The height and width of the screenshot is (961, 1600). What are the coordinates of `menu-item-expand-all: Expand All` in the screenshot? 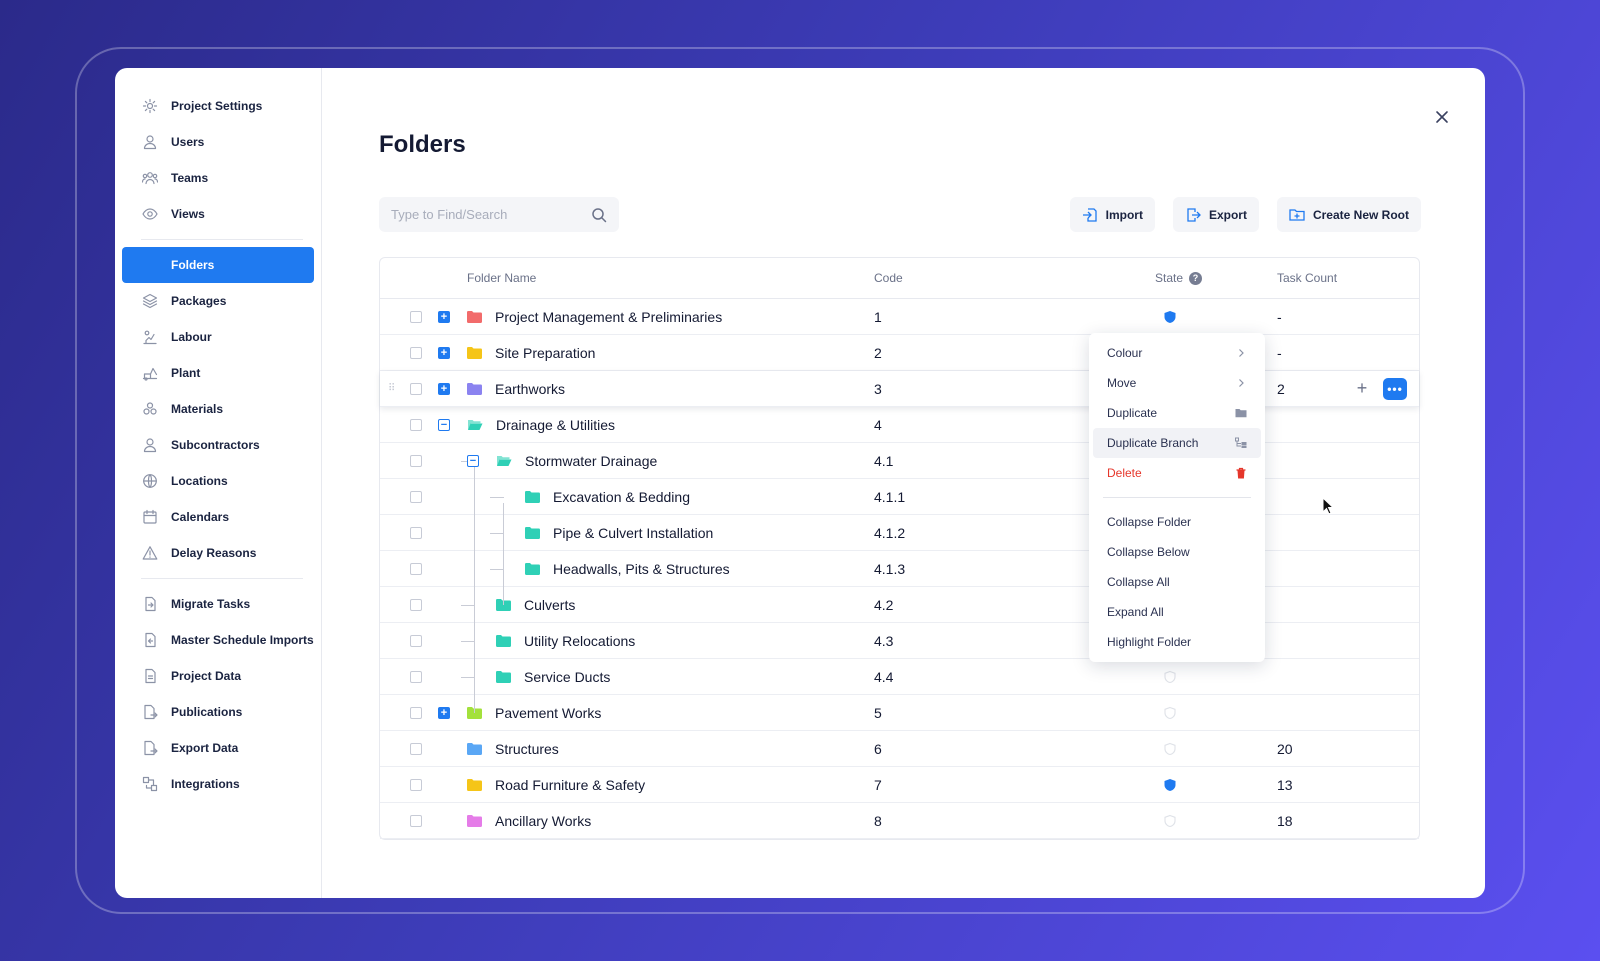 It's located at (1177, 612).